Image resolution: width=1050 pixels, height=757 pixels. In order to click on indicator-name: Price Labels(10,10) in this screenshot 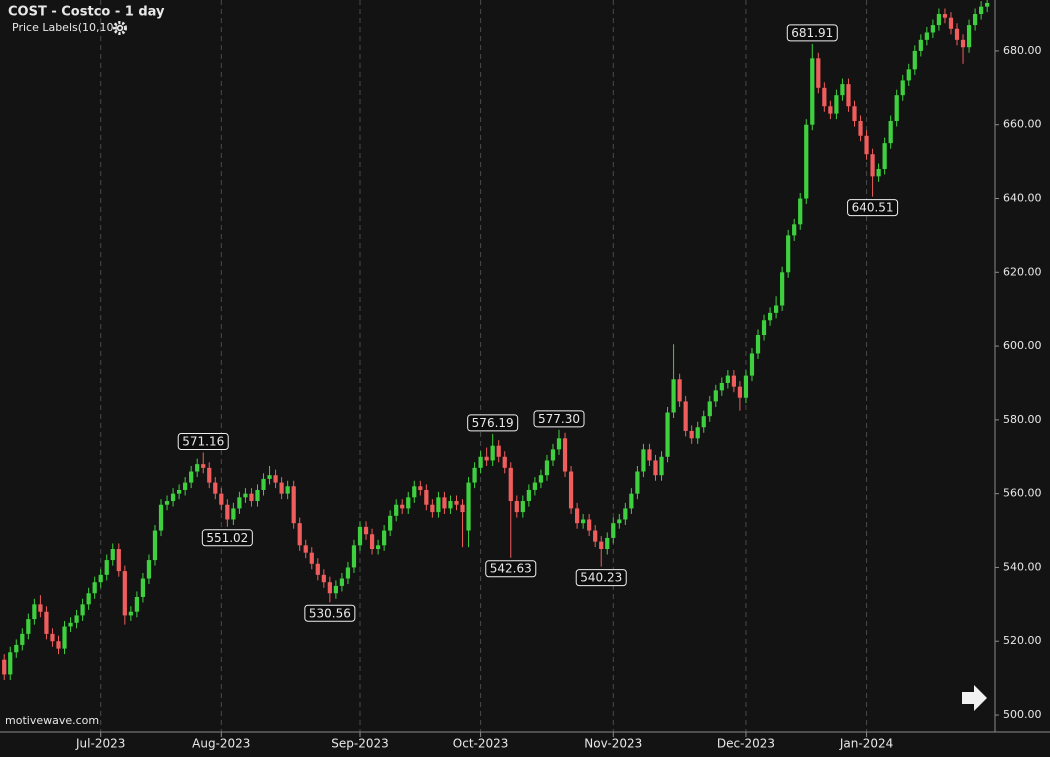, I will do `click(65, 27)`.